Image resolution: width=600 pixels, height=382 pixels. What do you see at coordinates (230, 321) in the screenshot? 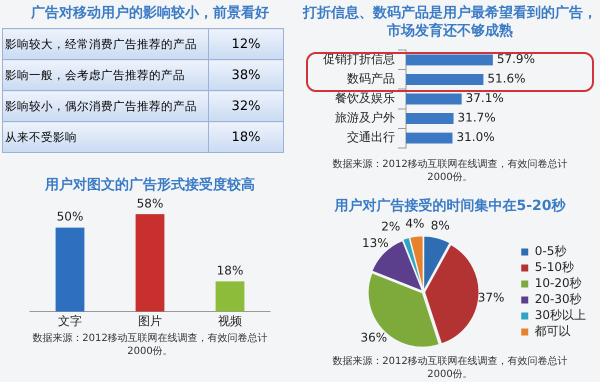
I see `x-tick-label: 视频` at bounding box center [230, 321].